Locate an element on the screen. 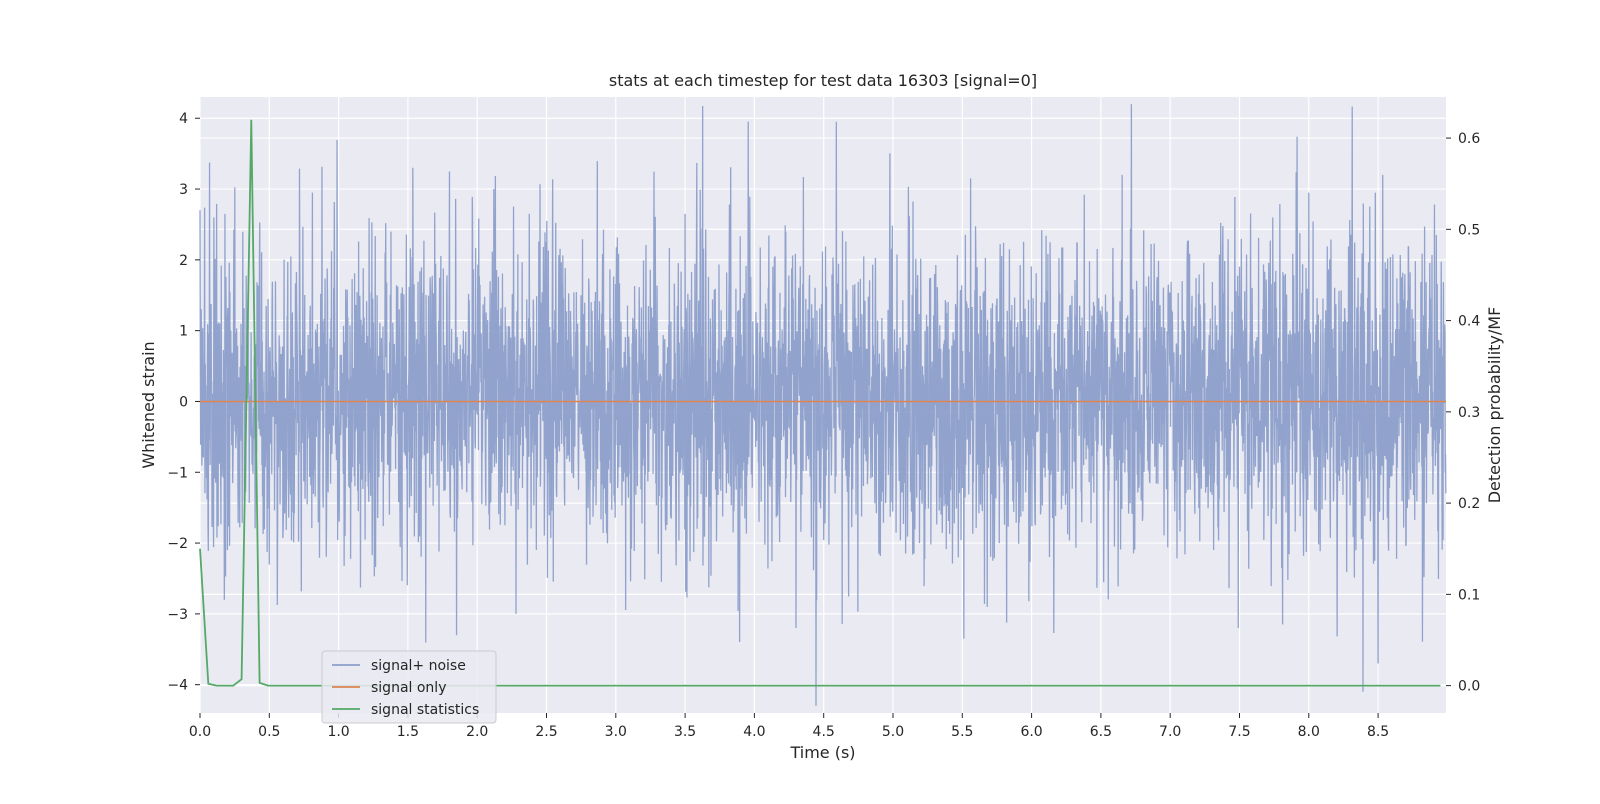 This screenshot has width=1600, height=804. legend-label-signal-only: signal only is located at coordinates (408, 688).